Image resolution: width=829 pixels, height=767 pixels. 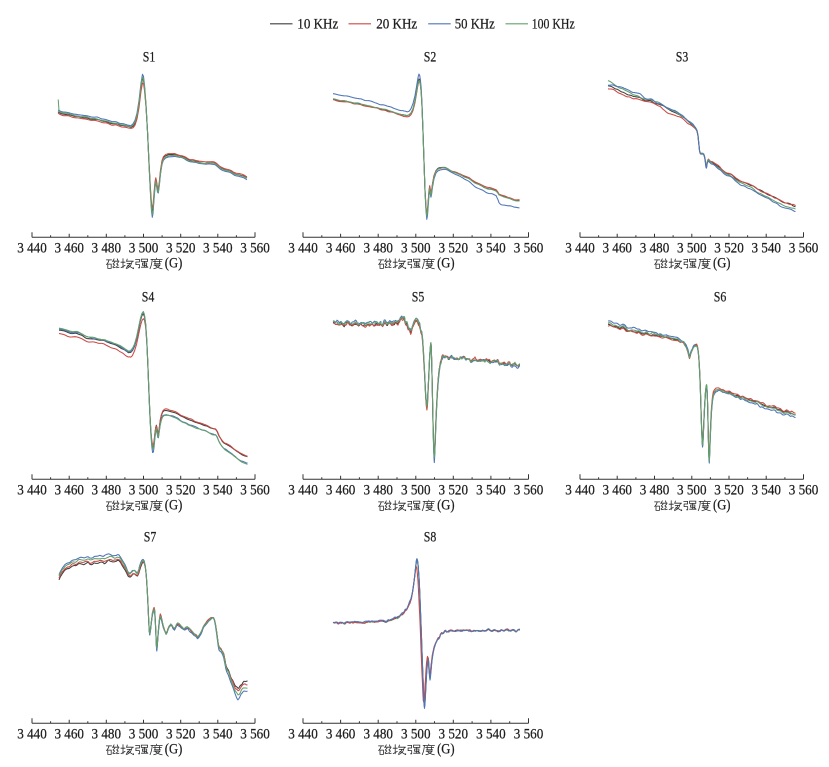 I want to click on svg-text: S7, so click(x=150, y=537).